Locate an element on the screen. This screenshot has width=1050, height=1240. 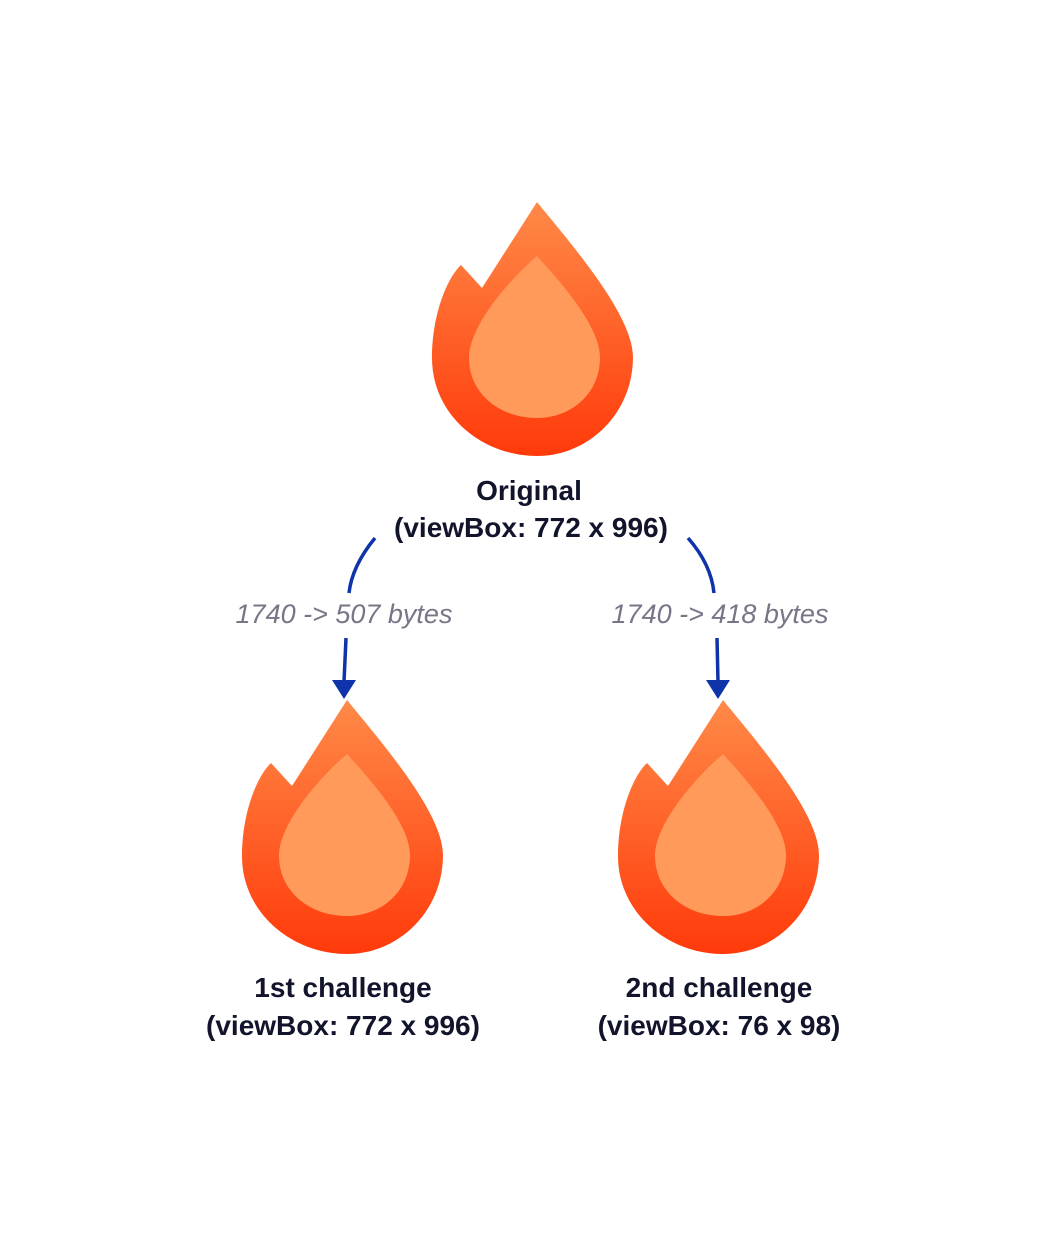
node-subtitle-first: (viewBox: 772 x 996) is located at coordinates (343, 1025).